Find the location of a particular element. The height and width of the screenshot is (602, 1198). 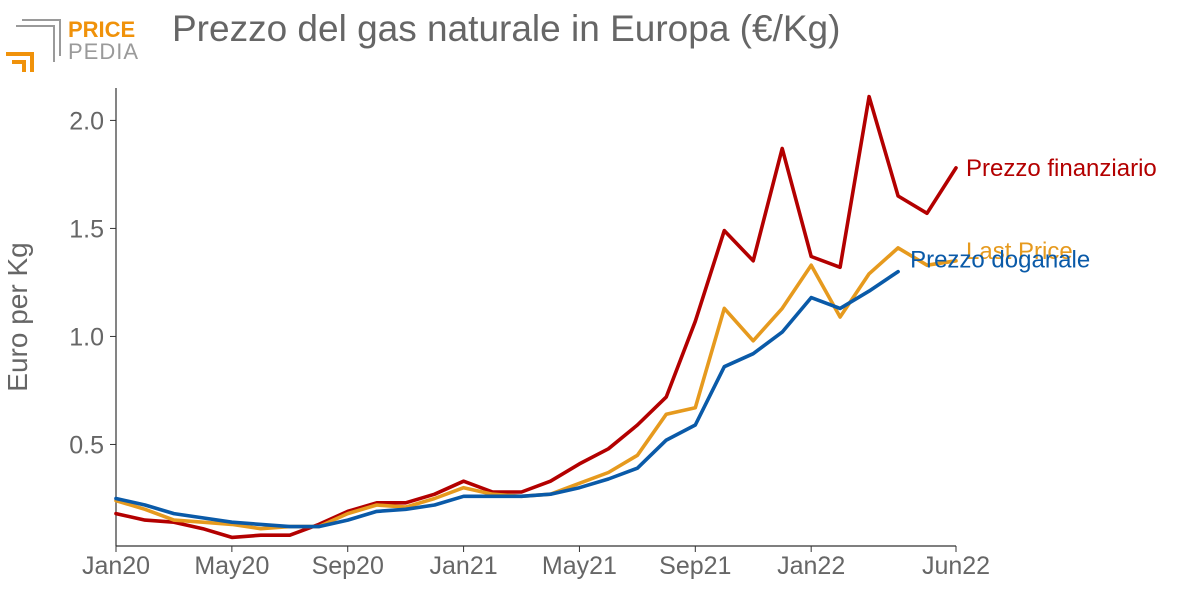

x-tick-label: Jan21 is located at coordinates (464, 566).